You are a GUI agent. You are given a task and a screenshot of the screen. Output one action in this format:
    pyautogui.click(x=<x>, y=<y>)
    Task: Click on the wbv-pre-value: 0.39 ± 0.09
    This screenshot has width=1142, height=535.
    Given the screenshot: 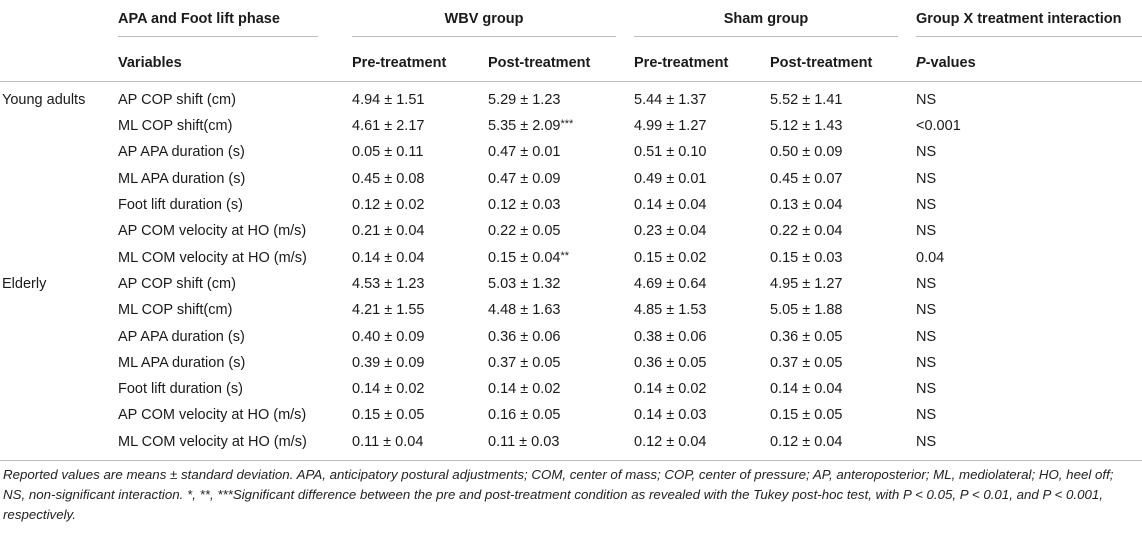 What is the action you would take?
    pyautogui.click(x=388, y=362)
    